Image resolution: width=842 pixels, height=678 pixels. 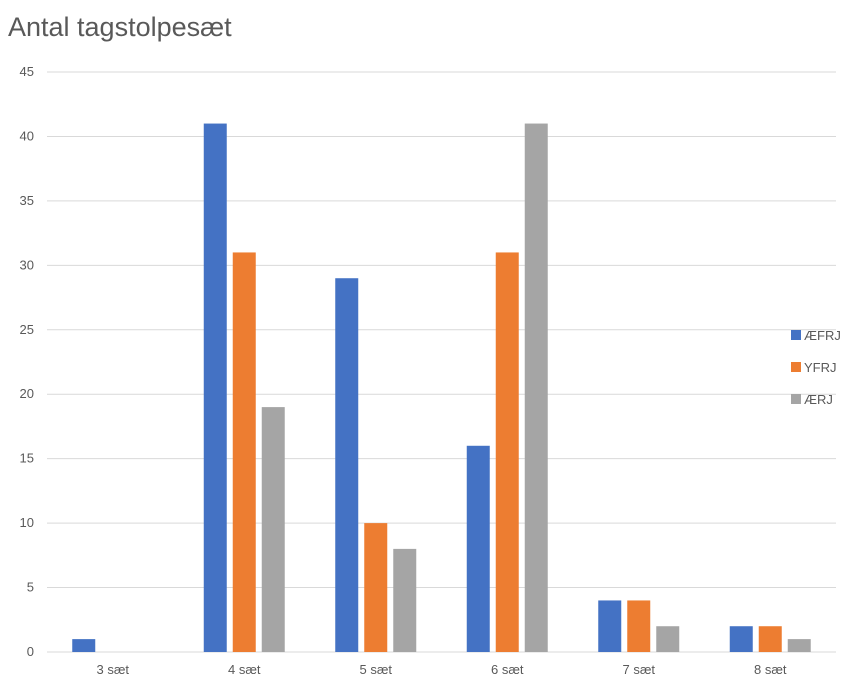 I want to click on x-tick-label: 4 sæt, so click(x=244, y=669).